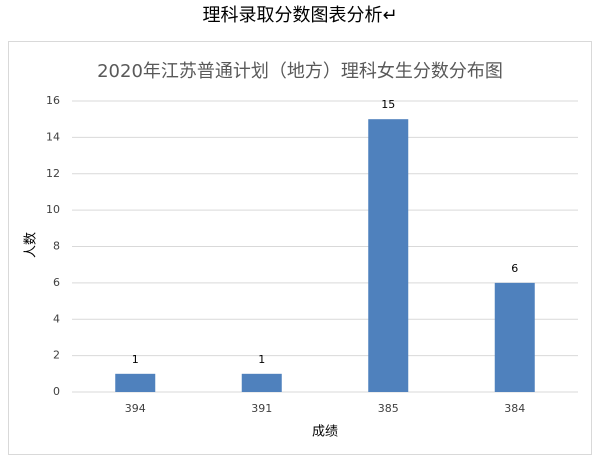  Describe the element at coordinates (514, 268) in the screenshot. I see `data-label: 6` at that location.